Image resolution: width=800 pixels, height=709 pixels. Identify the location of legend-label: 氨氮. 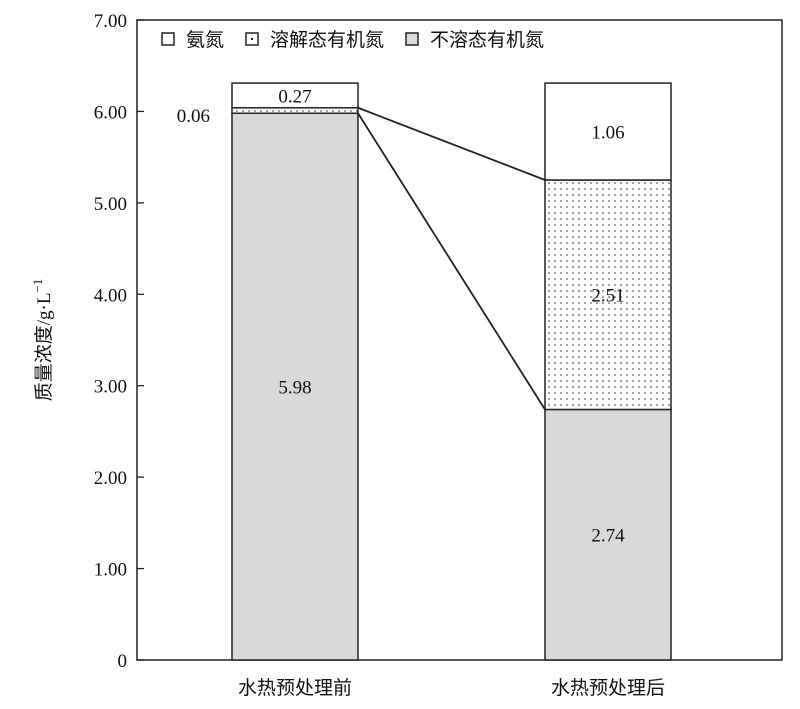
(205, 40).